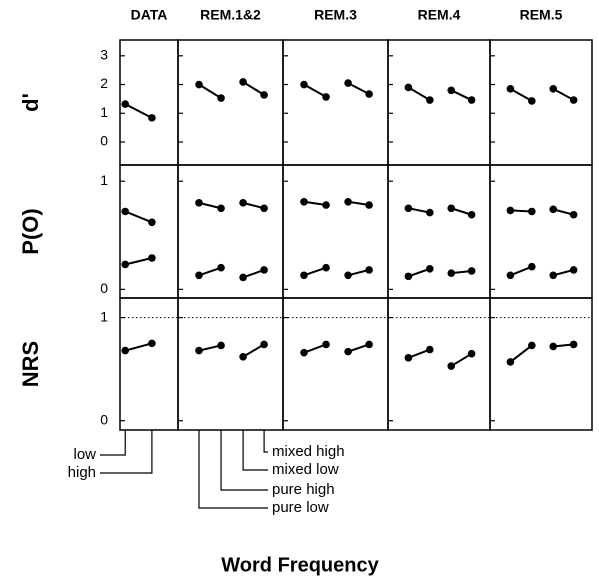 This screenshot has width=599, height=583. What do you see at coordinates (300, 507) in the screenshot?
I see `category-label: pure low` at bounding box center [300, 507].